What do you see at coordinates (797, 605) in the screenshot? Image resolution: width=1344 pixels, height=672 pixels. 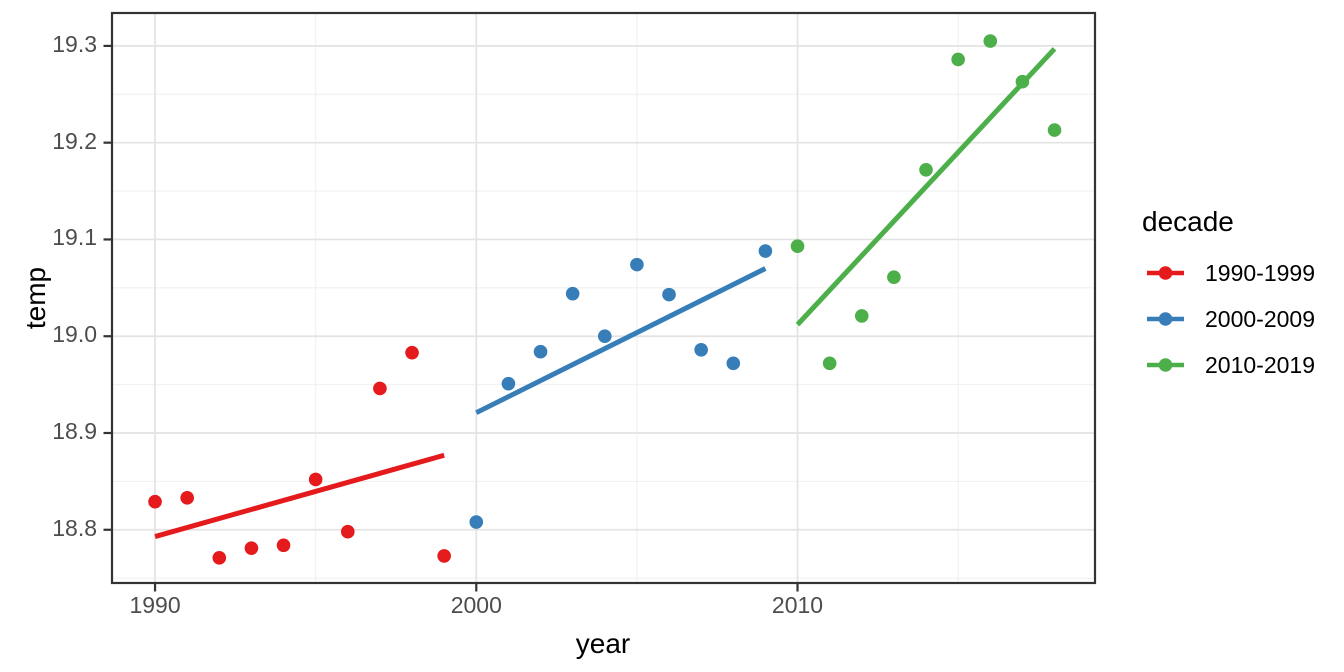 I see `x-tick-label: 2010` at bounding box center [797, 605].